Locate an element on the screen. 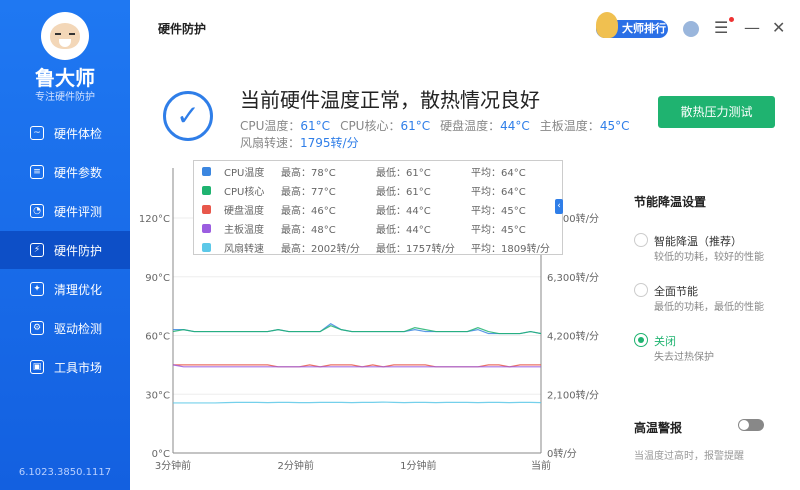  legend-max: 最高：77°C is located at coordinates (308, 192).